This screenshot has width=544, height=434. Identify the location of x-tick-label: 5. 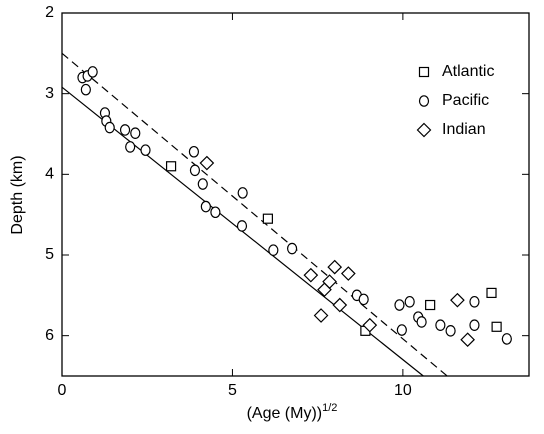
(232, 390).